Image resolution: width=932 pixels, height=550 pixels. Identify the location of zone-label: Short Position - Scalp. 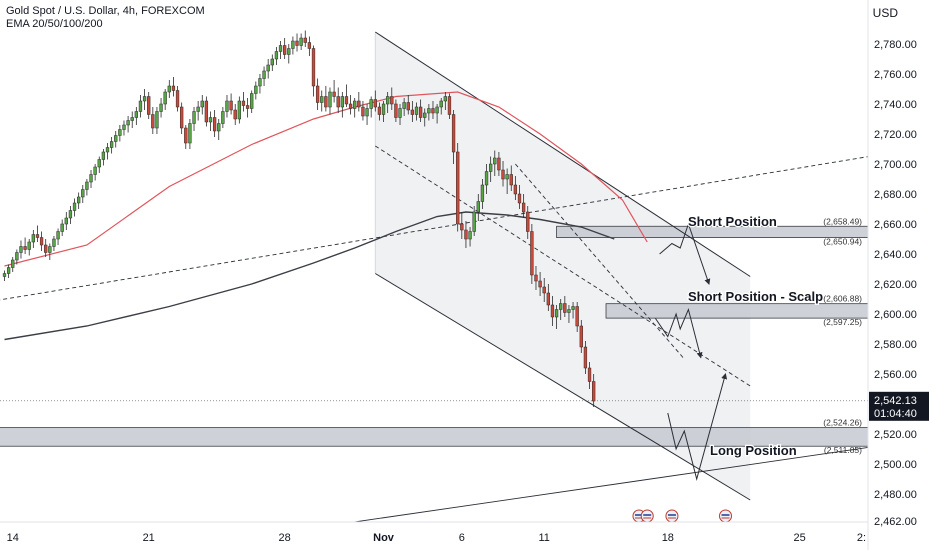
(755, 296).